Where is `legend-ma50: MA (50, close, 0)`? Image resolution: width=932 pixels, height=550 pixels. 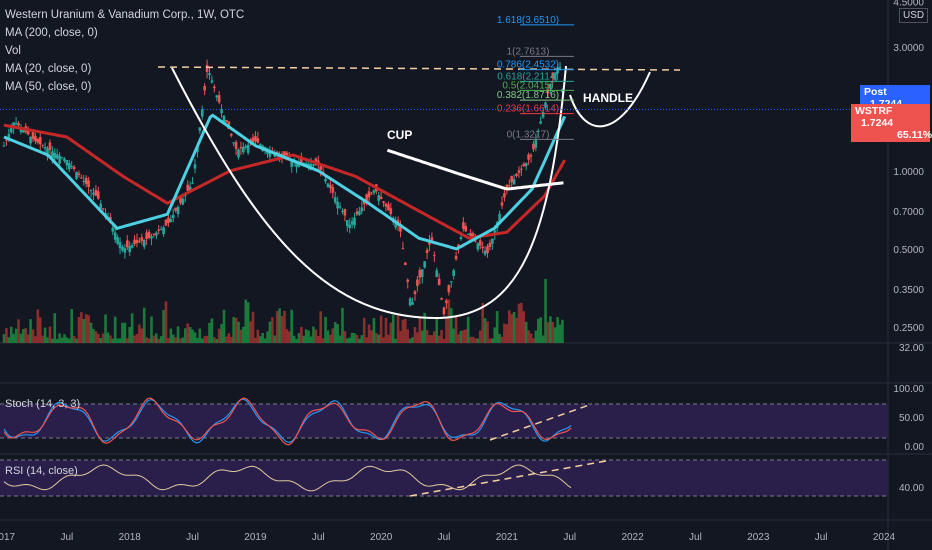
legend-ma50: MA (50, close, 0) is located at coordinates (48, 87).